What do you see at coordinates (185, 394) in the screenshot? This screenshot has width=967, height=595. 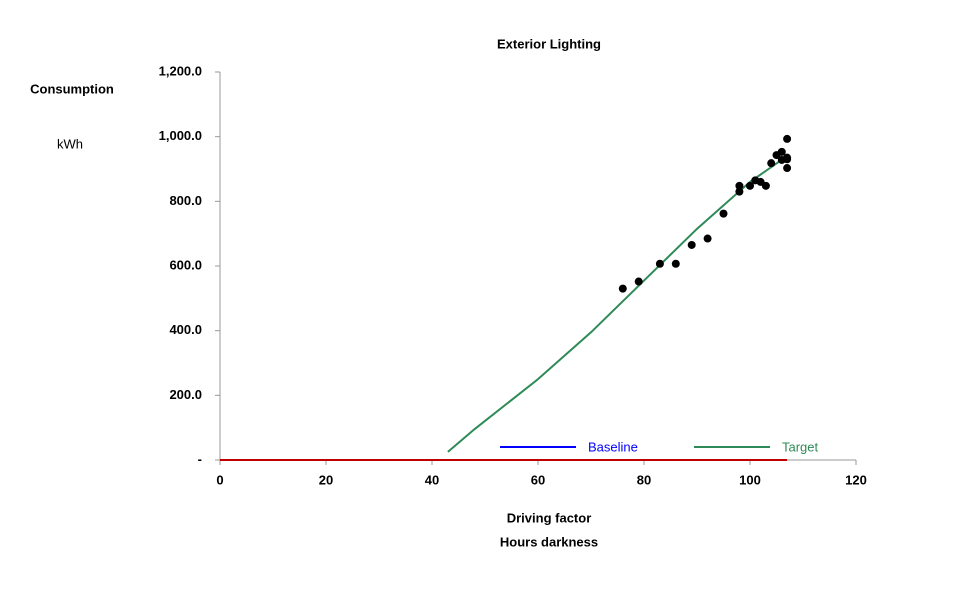 I see `y-tick-label: 200.0` at bounding box center [185, 394].